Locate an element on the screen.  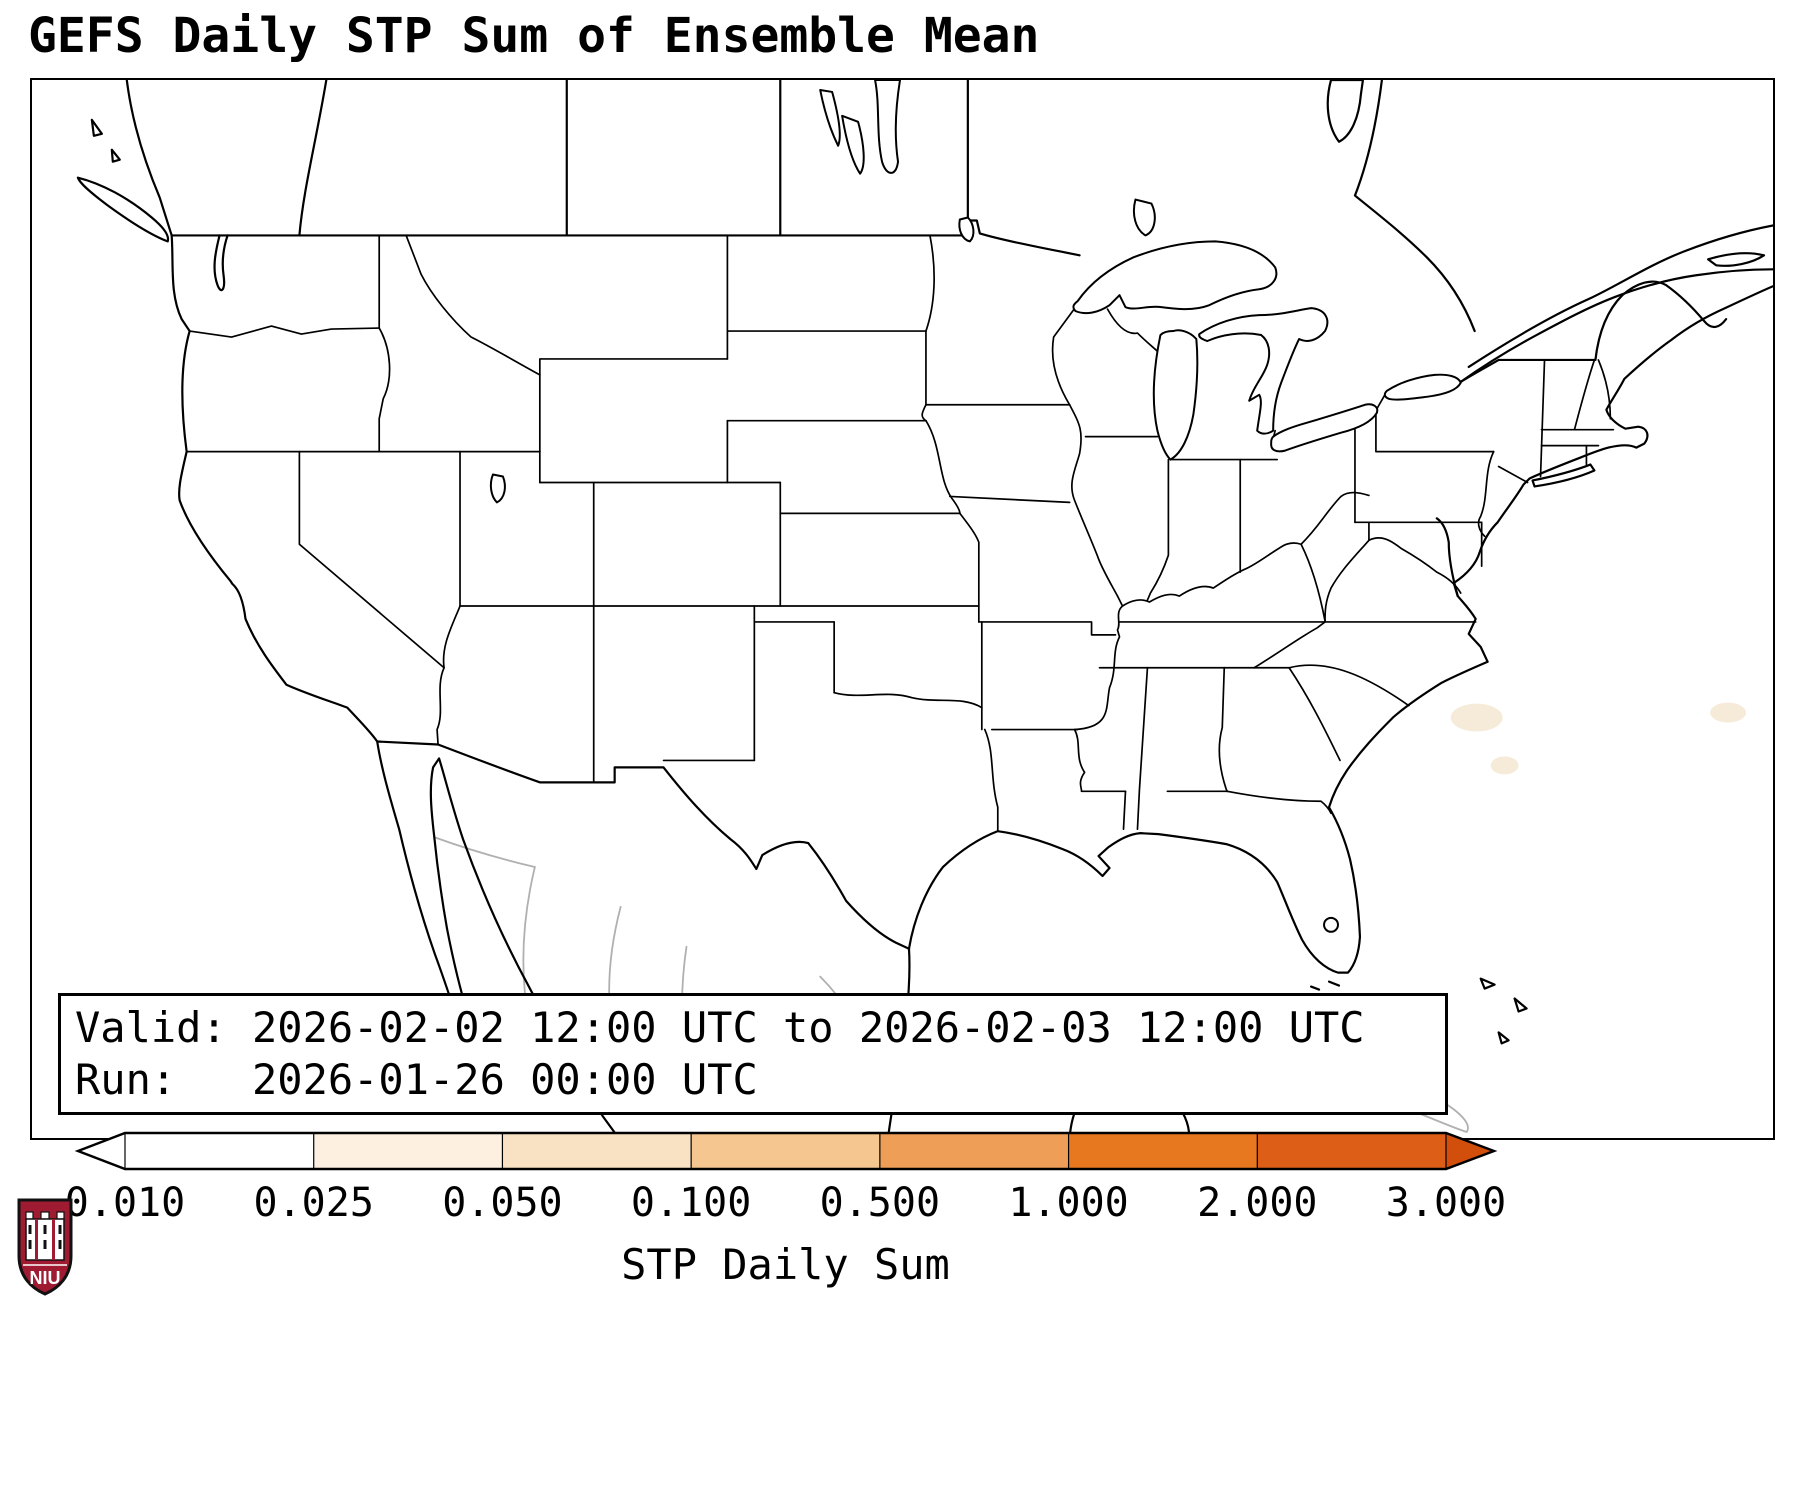
castle-tower-left is located at coordinates (29, 1215).